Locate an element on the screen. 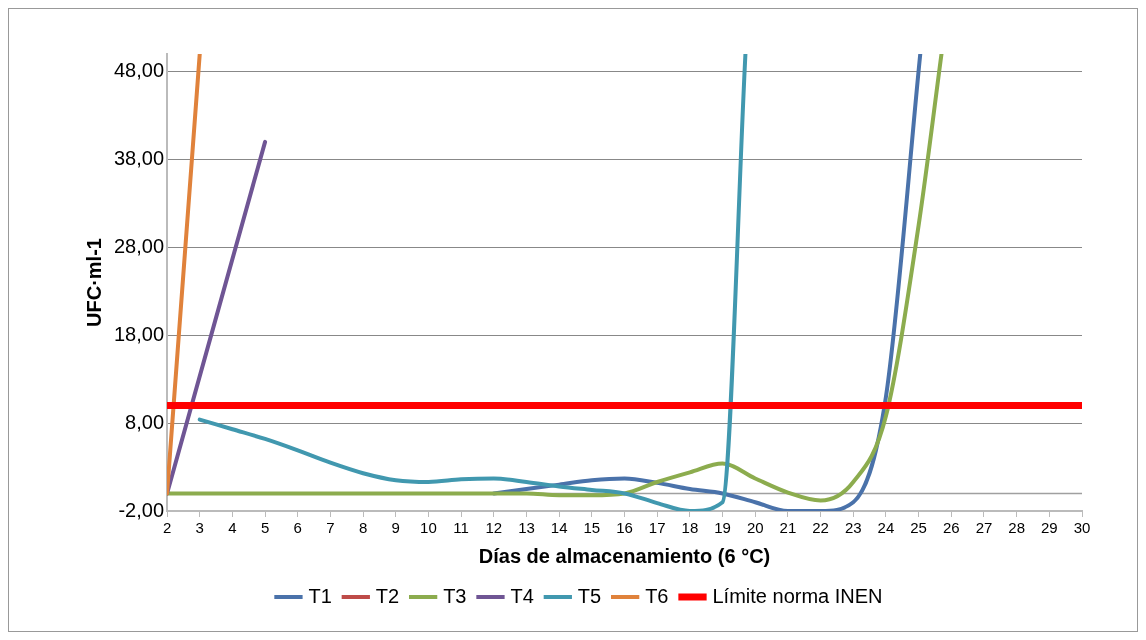 This screenshot has height=640, width=1146. y-tick-label: 38,00 is located at coordinates (139, 157).